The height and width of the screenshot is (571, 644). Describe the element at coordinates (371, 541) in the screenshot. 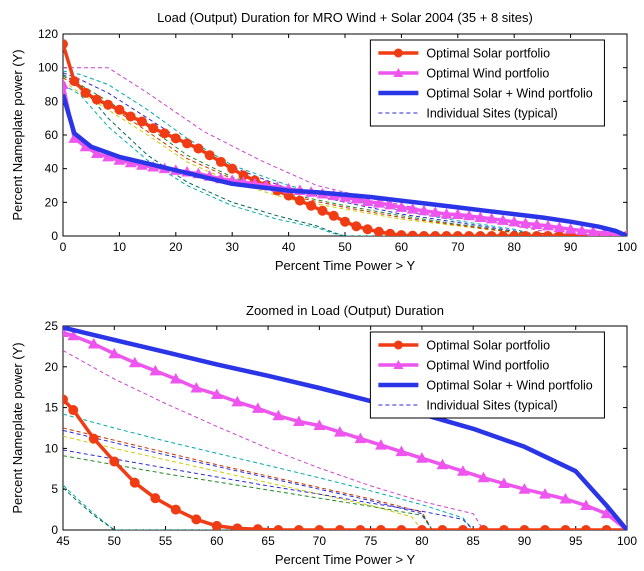

I see `x-tick-label: 75` at that location.